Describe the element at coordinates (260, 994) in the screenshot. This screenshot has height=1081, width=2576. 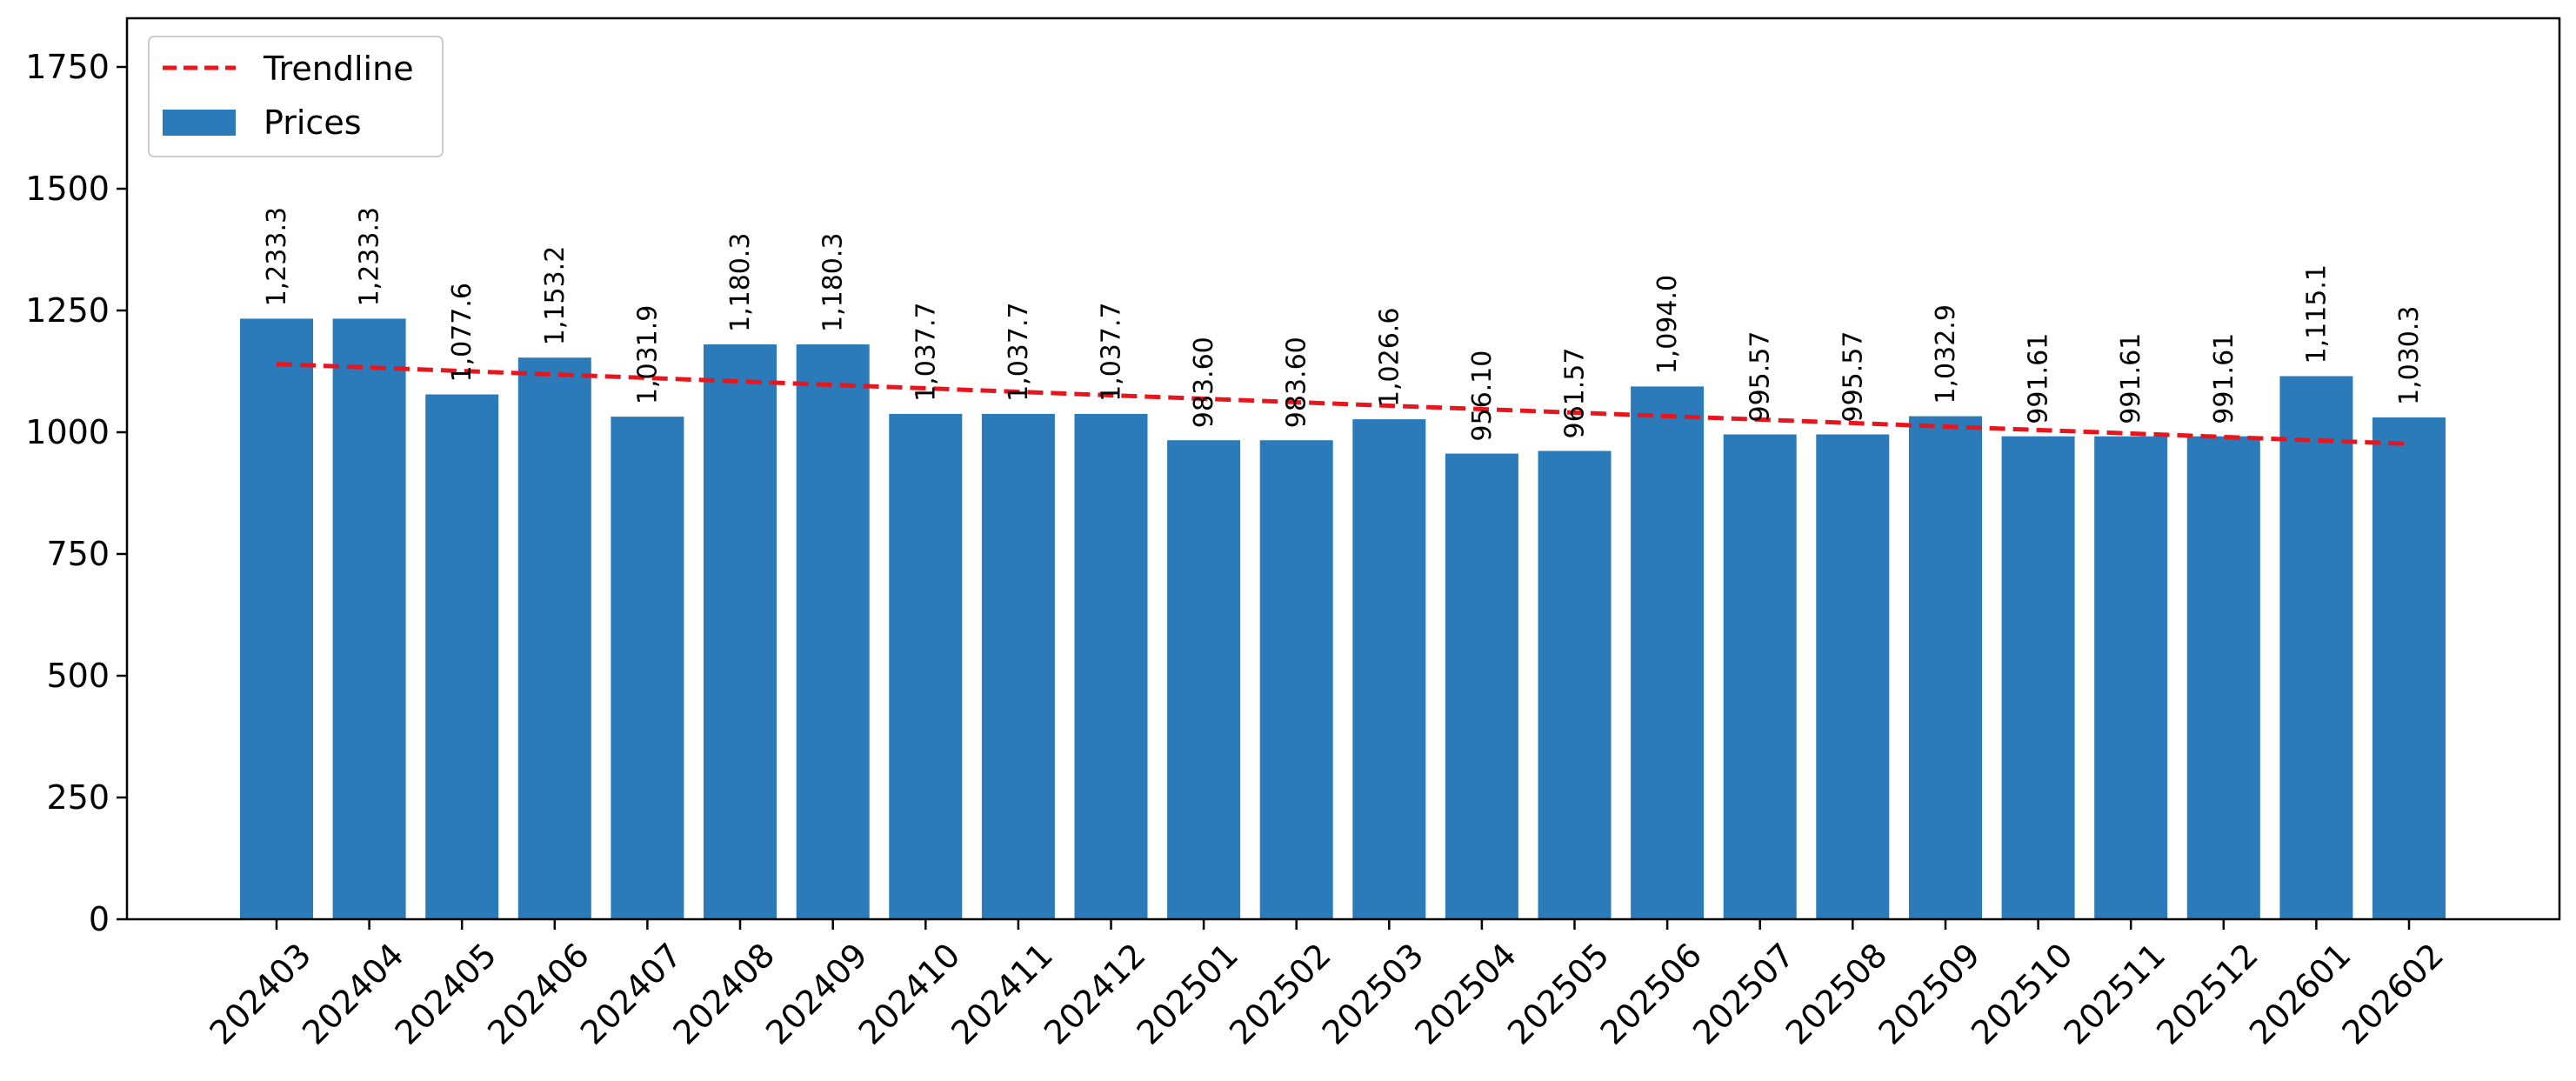
I see `x-tick-label: 202403` at that location.